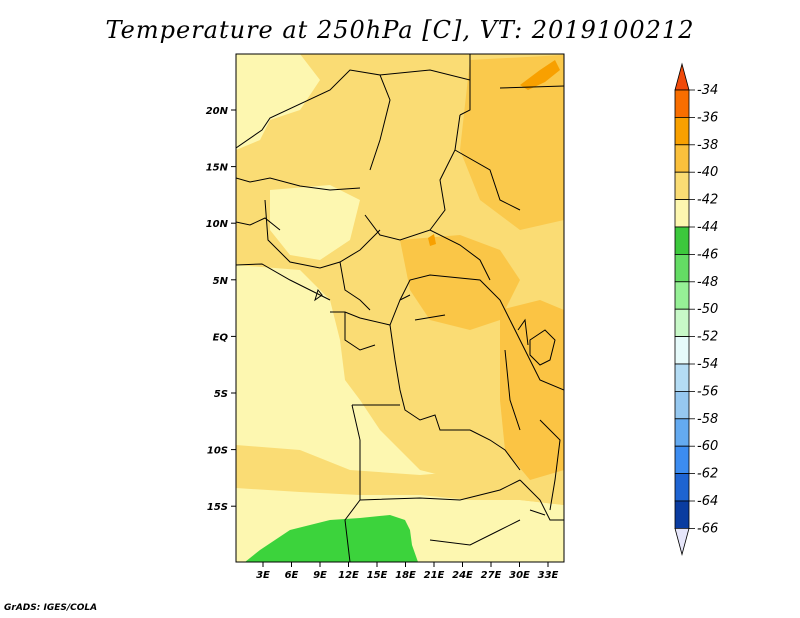  I want to click on lon-label: 9E, so click(320, 575).